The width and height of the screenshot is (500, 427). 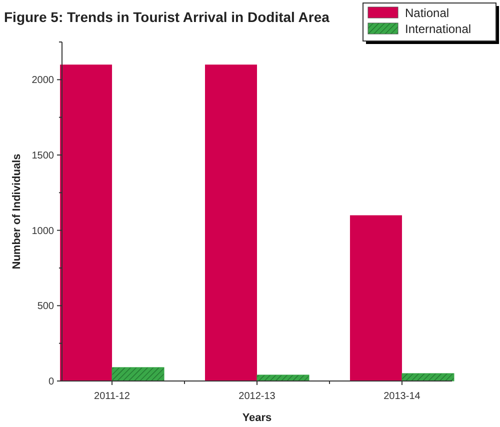 I want to click on y-tick-label: 2000, so click(x=43, y=80).